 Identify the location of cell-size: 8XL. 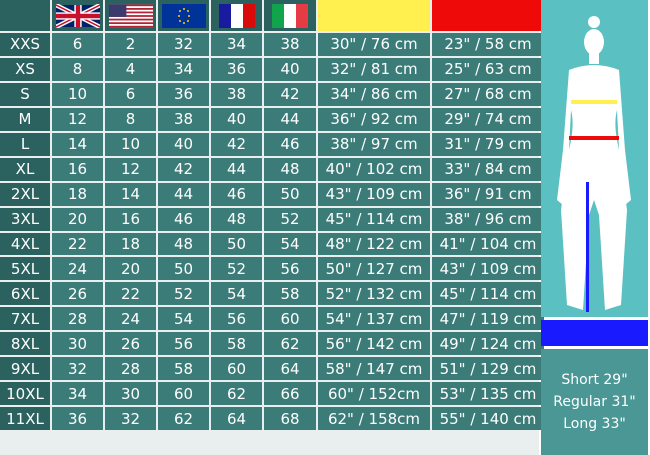
(25, 344).